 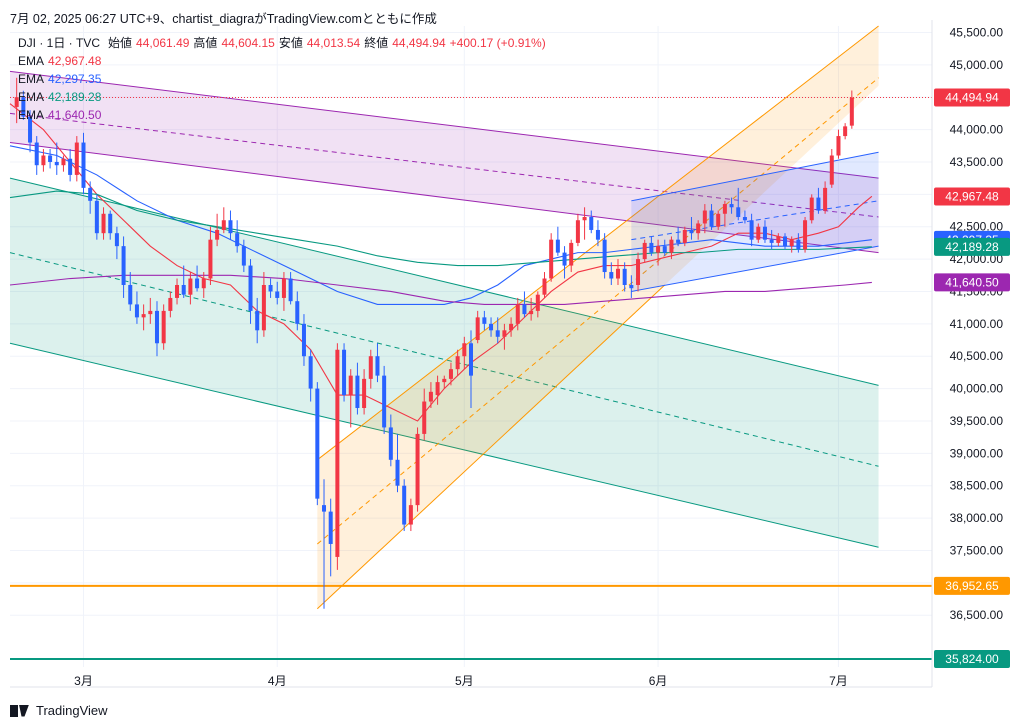 What do you see at coordinates (972, 586) in the screenshot?
I see `price-label: 36,952.65` at bounding box center [972, 586].